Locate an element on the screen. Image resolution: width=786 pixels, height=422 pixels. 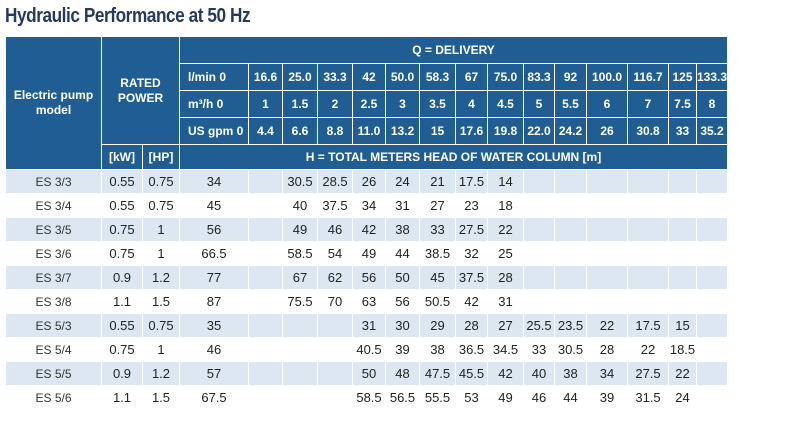
head-value-cell: 36.5 is located at coordinates (471, 349).